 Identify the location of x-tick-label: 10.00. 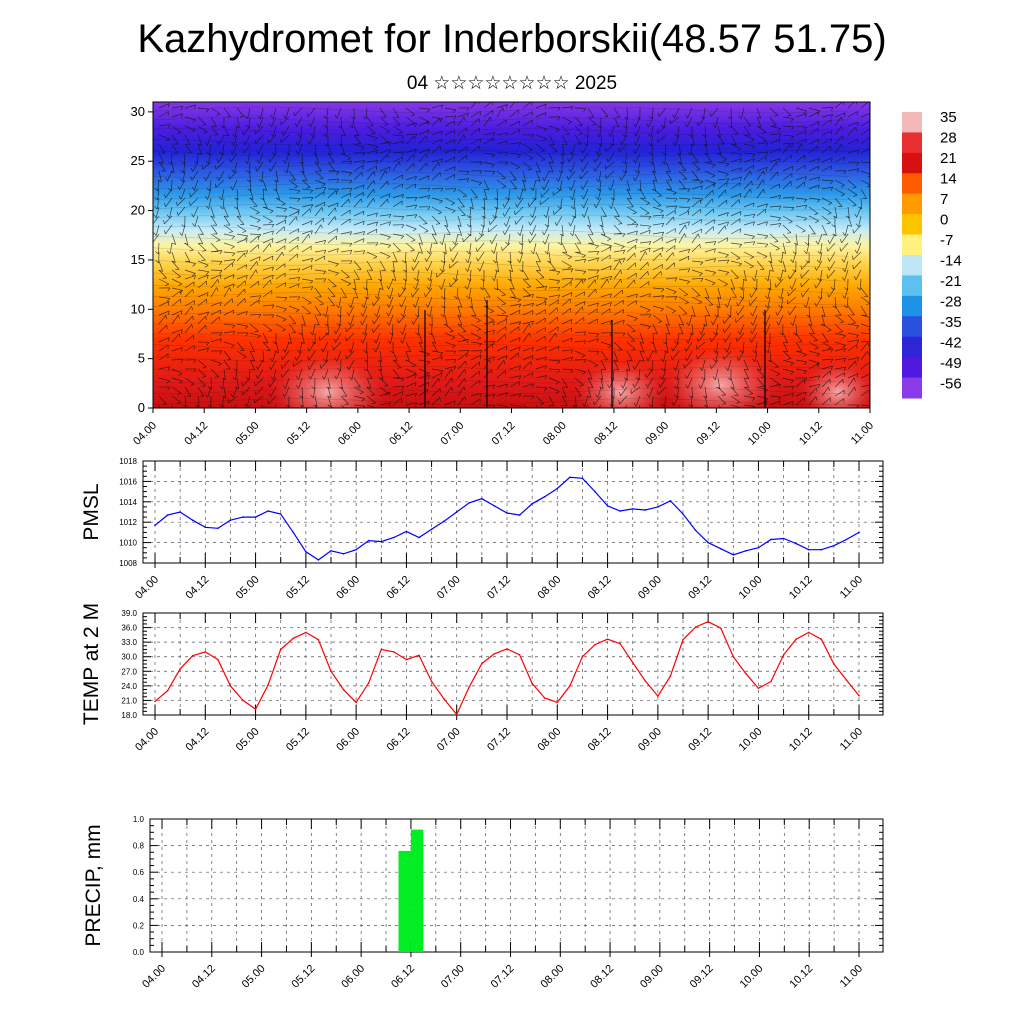
(760, 434).